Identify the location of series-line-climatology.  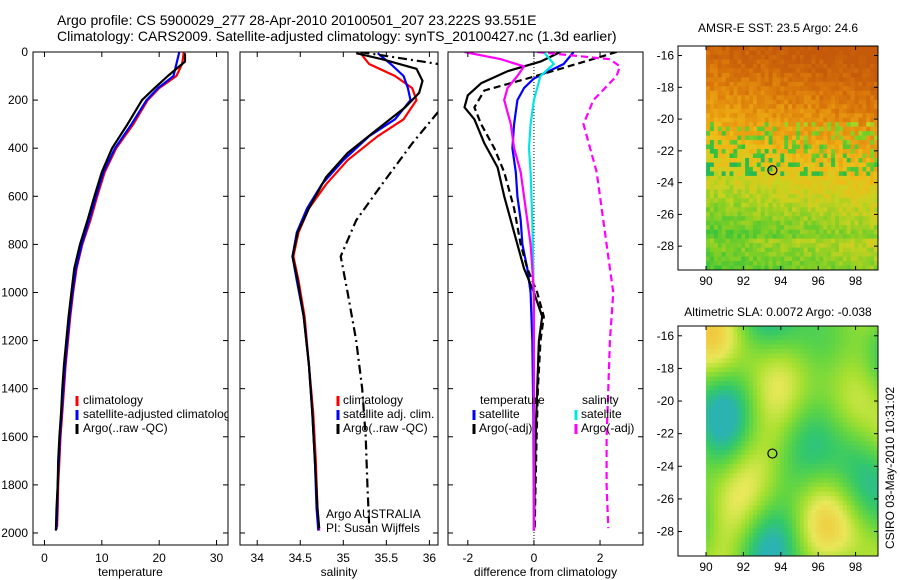
(120, 290).